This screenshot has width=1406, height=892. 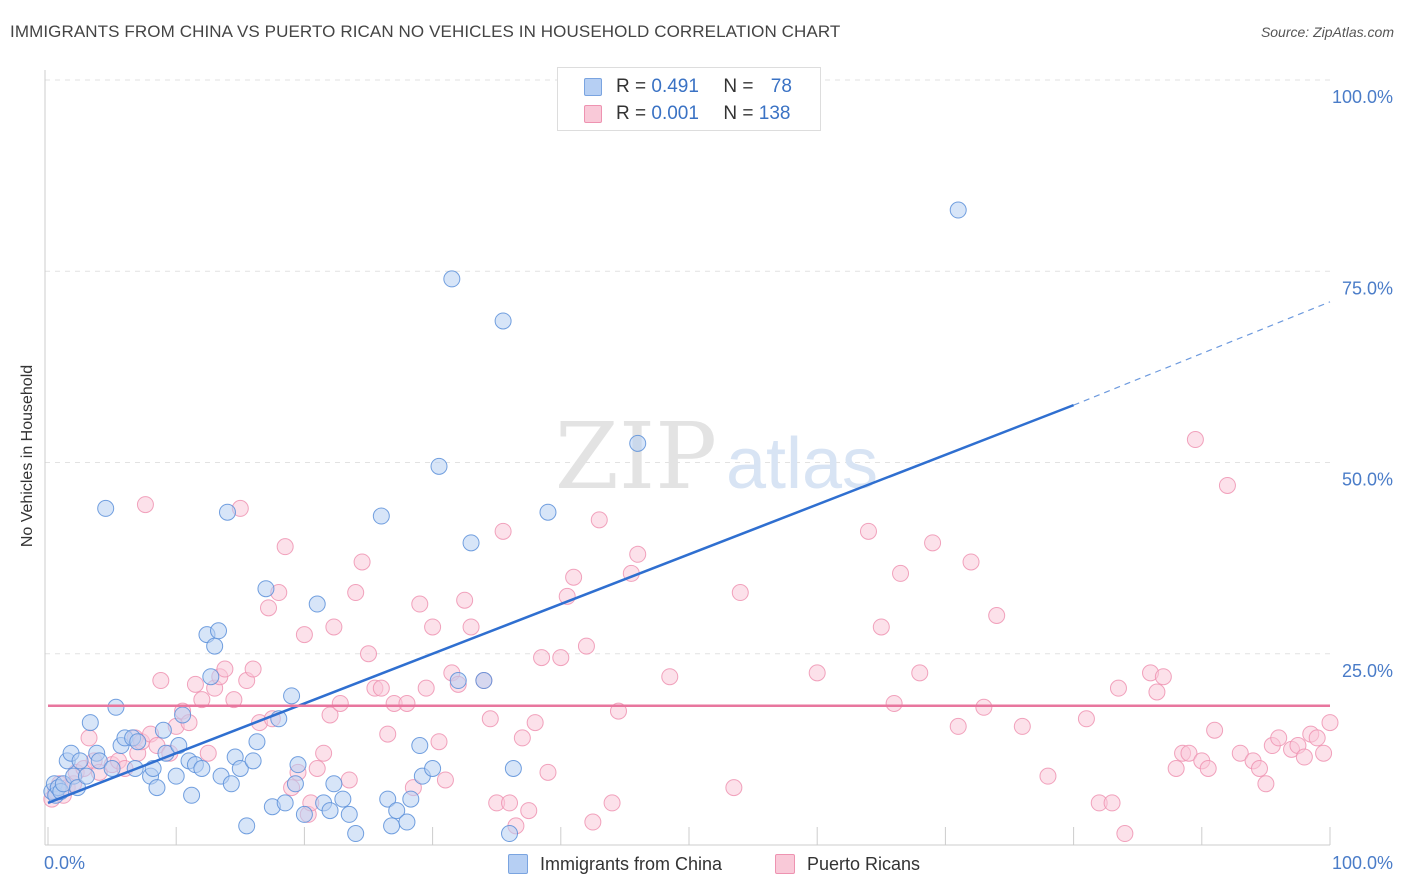 What do you see at coordinates (631, 113) in the screenshot?
I see `r-label: R =` at bounding box center [631, 113].